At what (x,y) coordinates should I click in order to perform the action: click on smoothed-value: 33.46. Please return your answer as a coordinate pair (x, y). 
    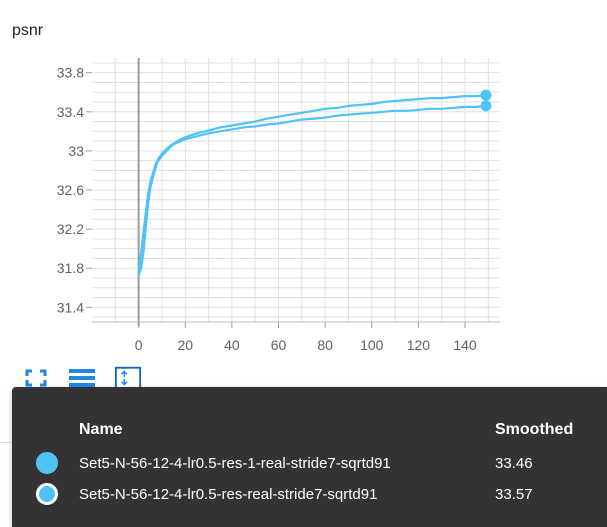
    Looking at the image, I should click on (514, 463).